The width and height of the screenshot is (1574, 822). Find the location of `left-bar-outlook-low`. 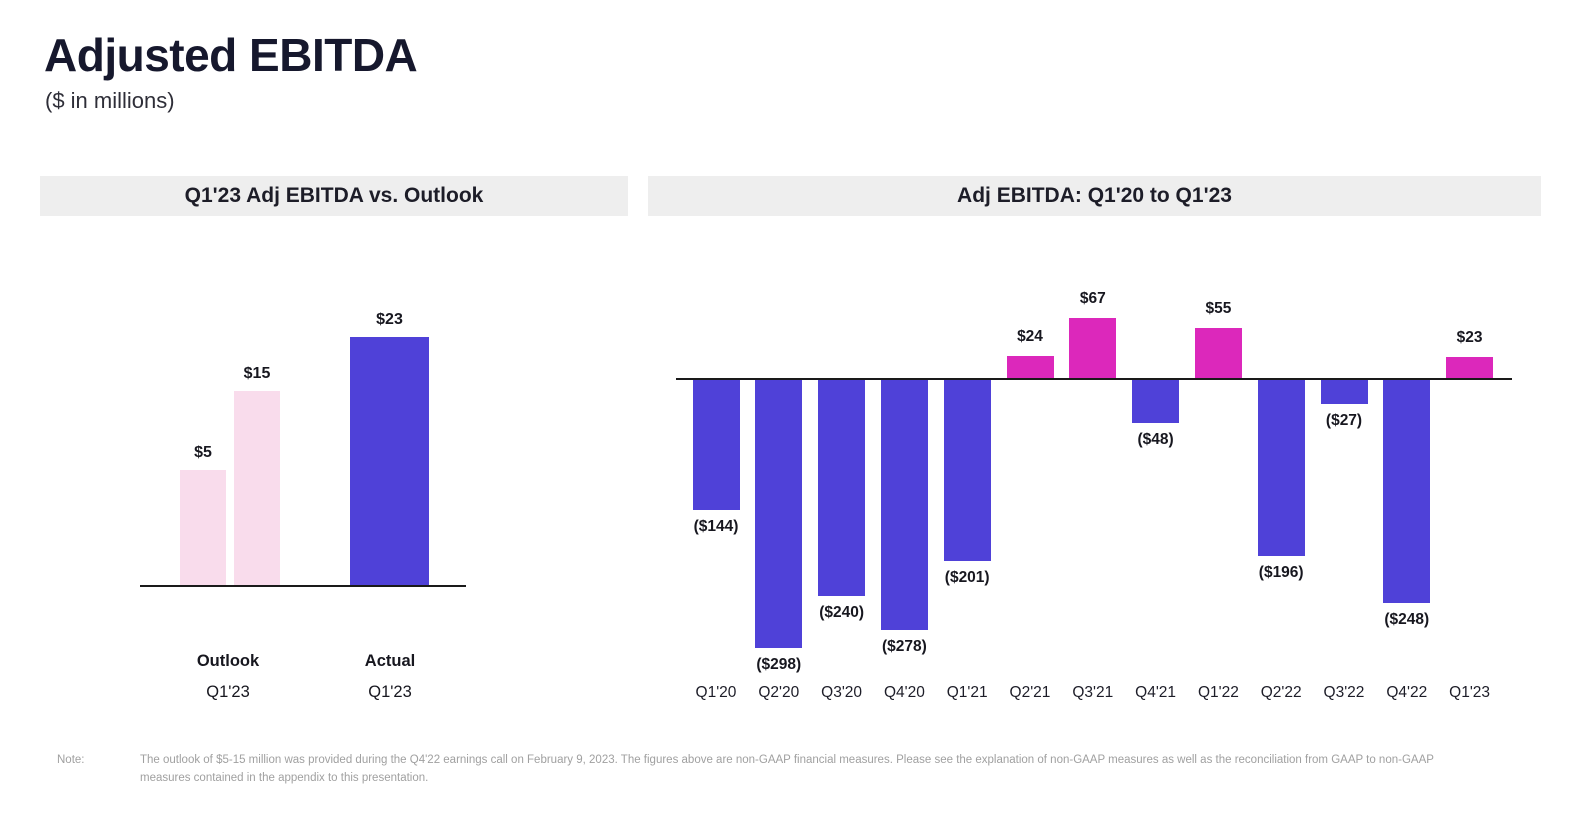

left-bar-outlook-low is located at coordinates (203, 527).